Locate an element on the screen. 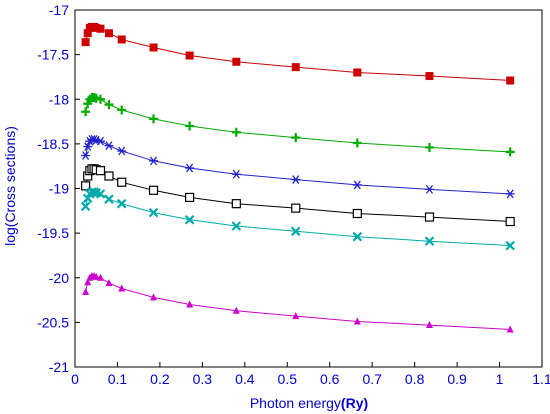  x-axis-title-prefix: Photon energy is located at coordinates (295, 403).